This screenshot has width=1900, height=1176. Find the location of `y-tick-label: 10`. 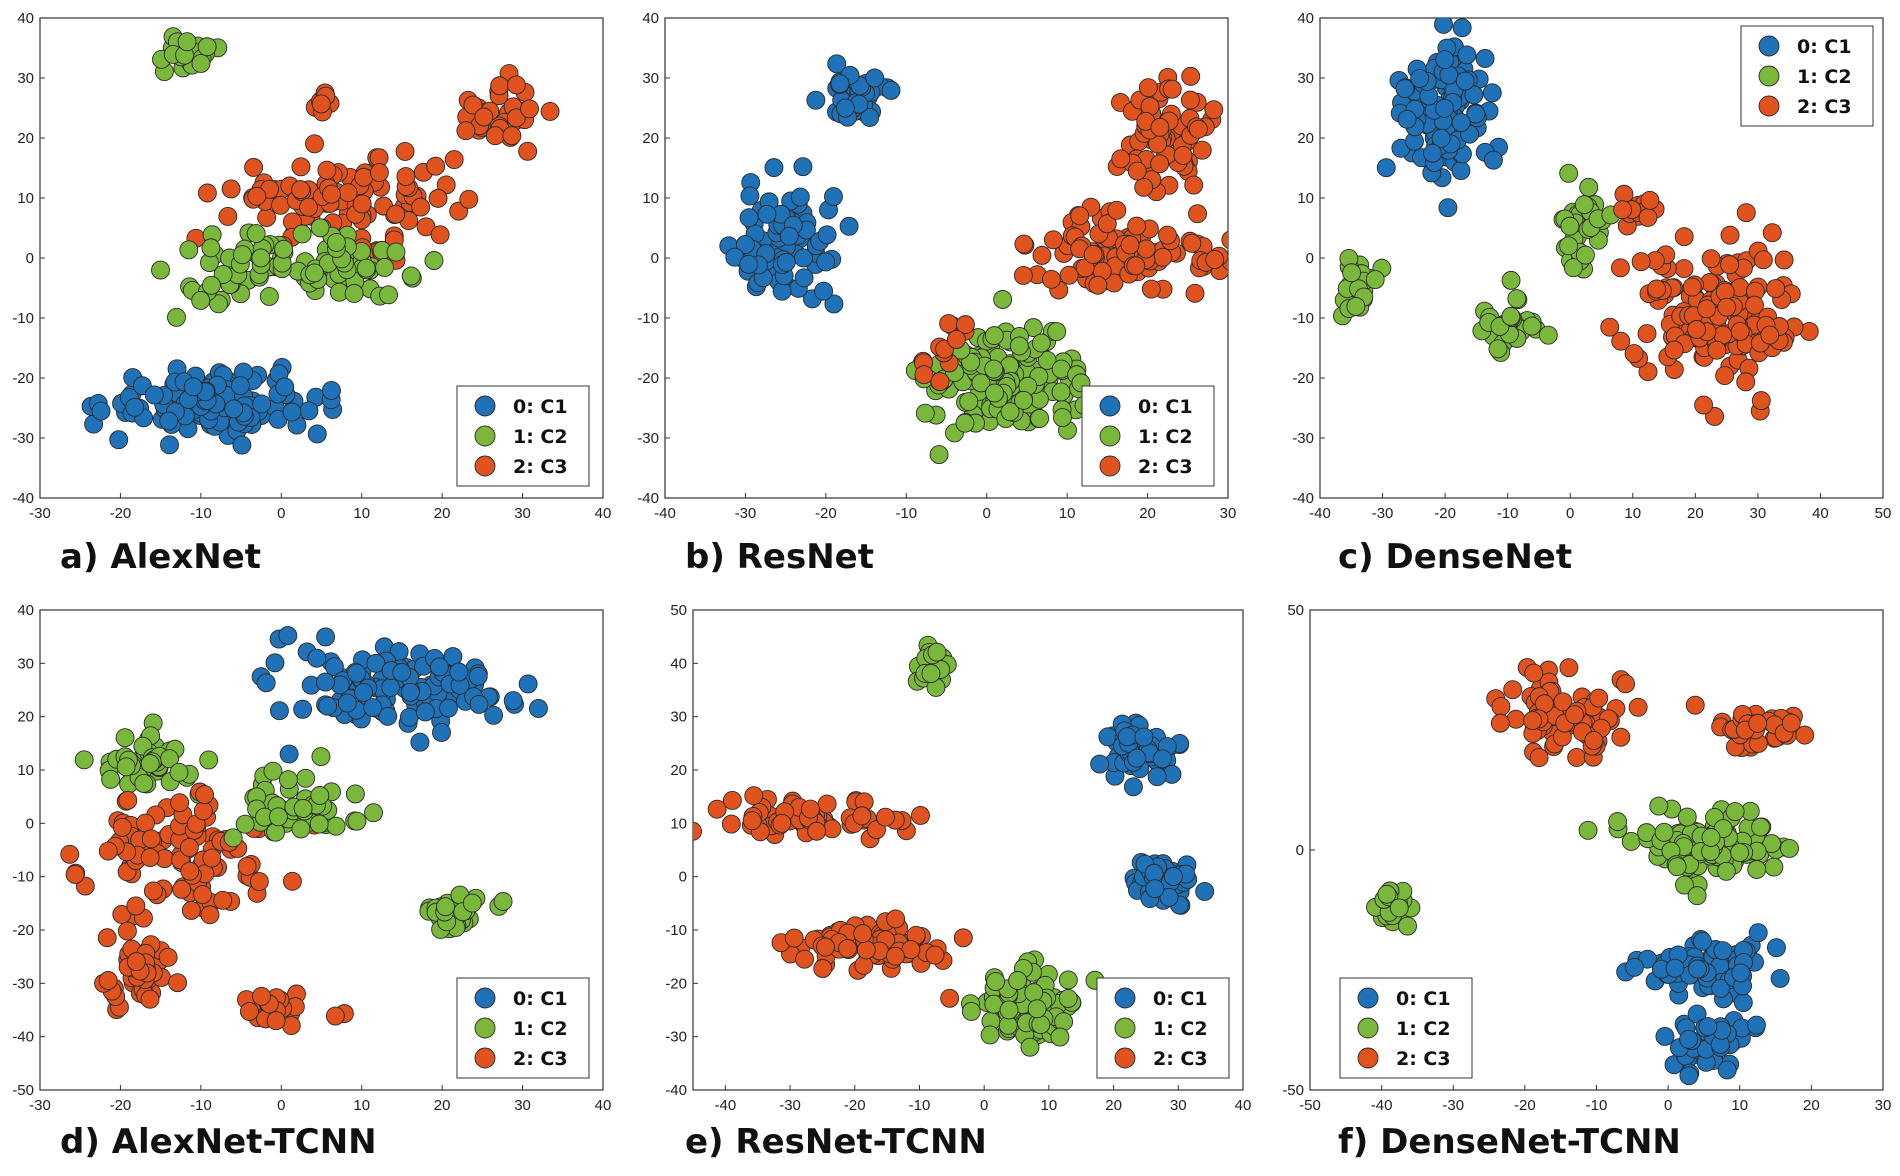

y-tick-label: 10 is located at coordinates (650, 198).